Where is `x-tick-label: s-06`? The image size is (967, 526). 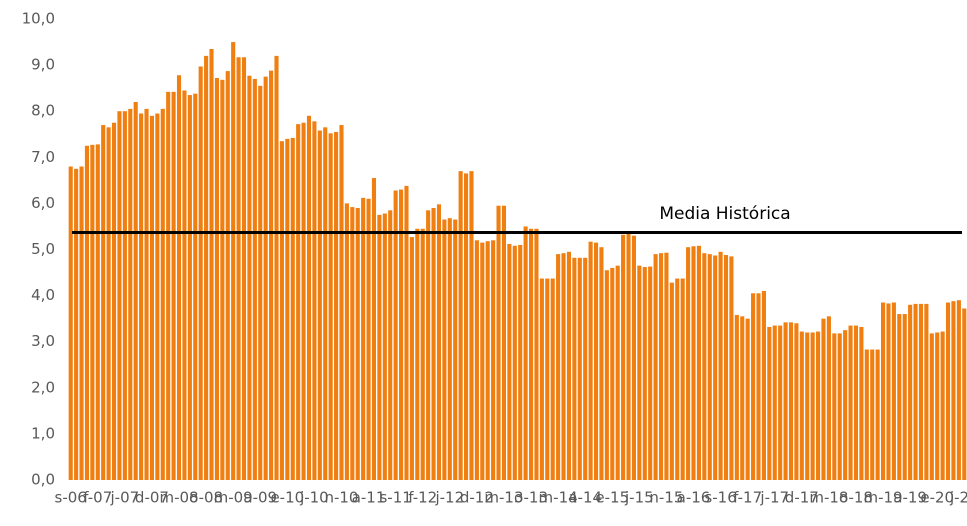 x-tick-label: s-06 is located at coordinates (71, 498).